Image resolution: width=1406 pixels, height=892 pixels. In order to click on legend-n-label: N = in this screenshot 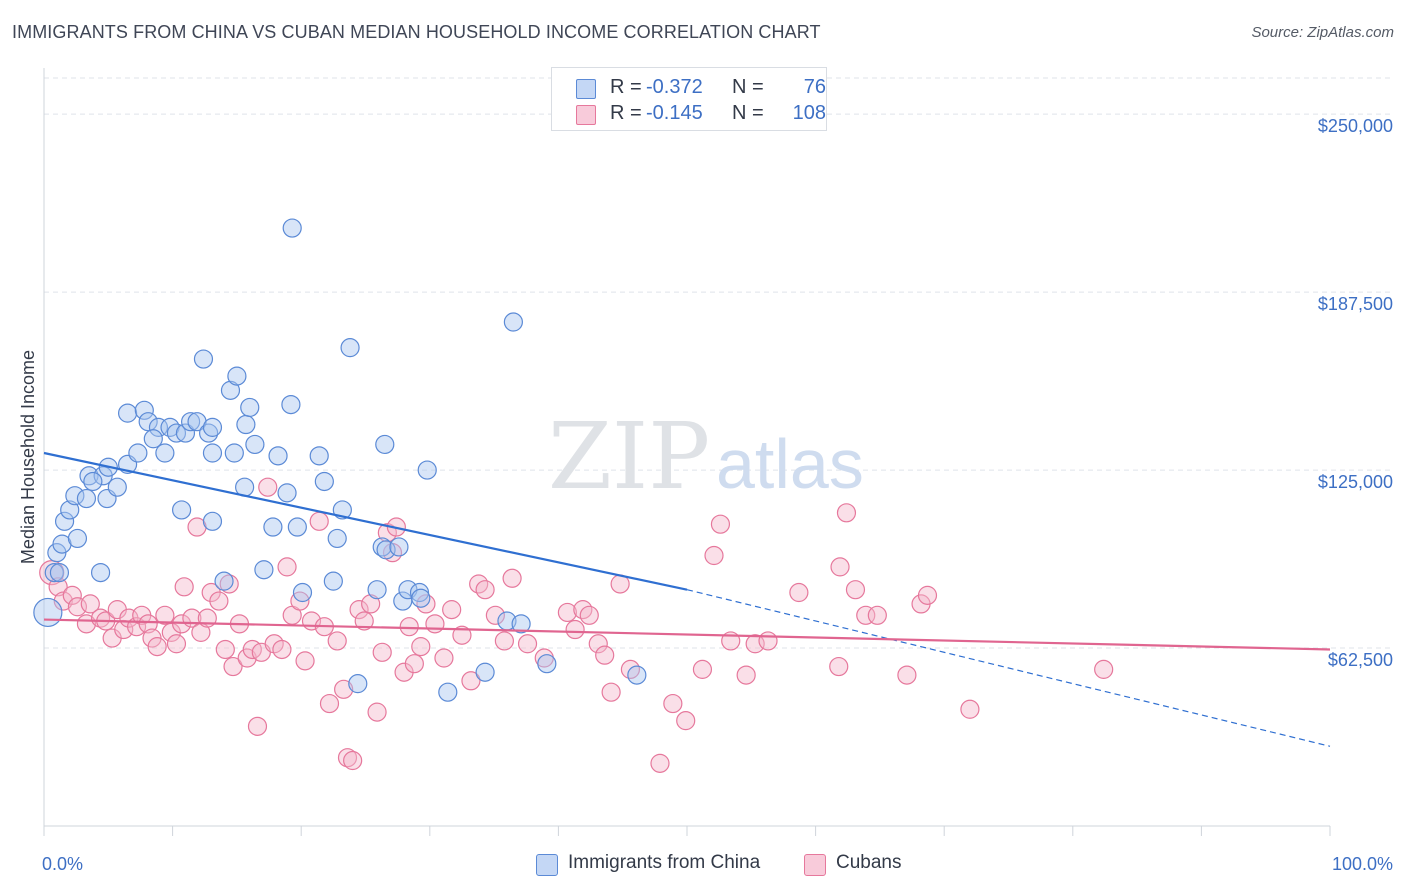, I will do `click(748, 87)`.